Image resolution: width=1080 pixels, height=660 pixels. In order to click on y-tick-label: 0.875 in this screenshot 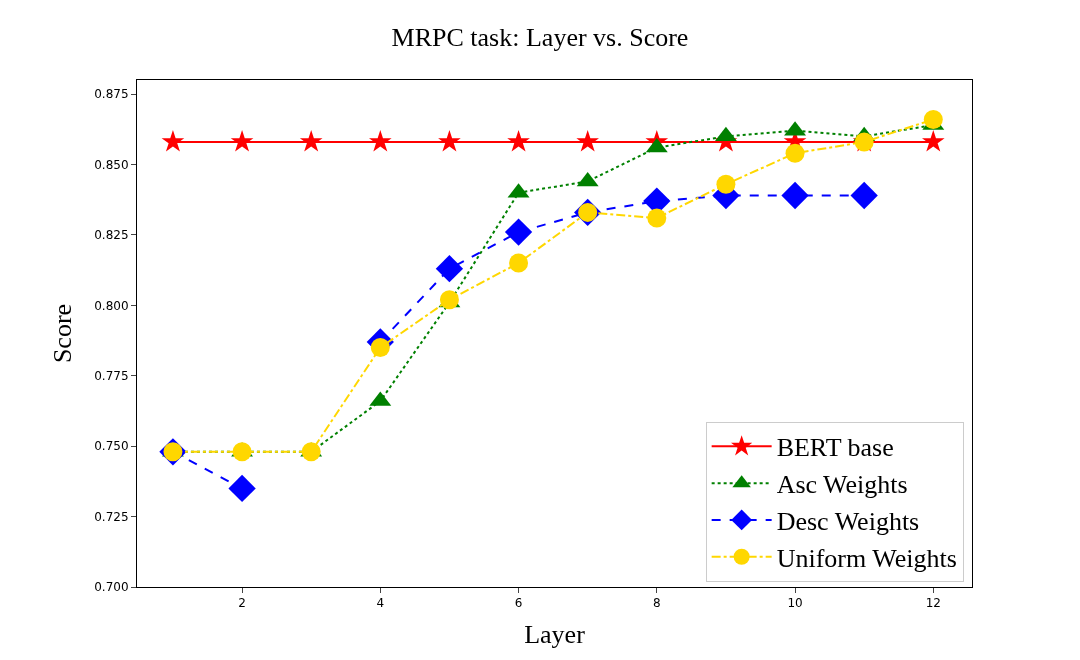, I will do `click(111, 94)`.